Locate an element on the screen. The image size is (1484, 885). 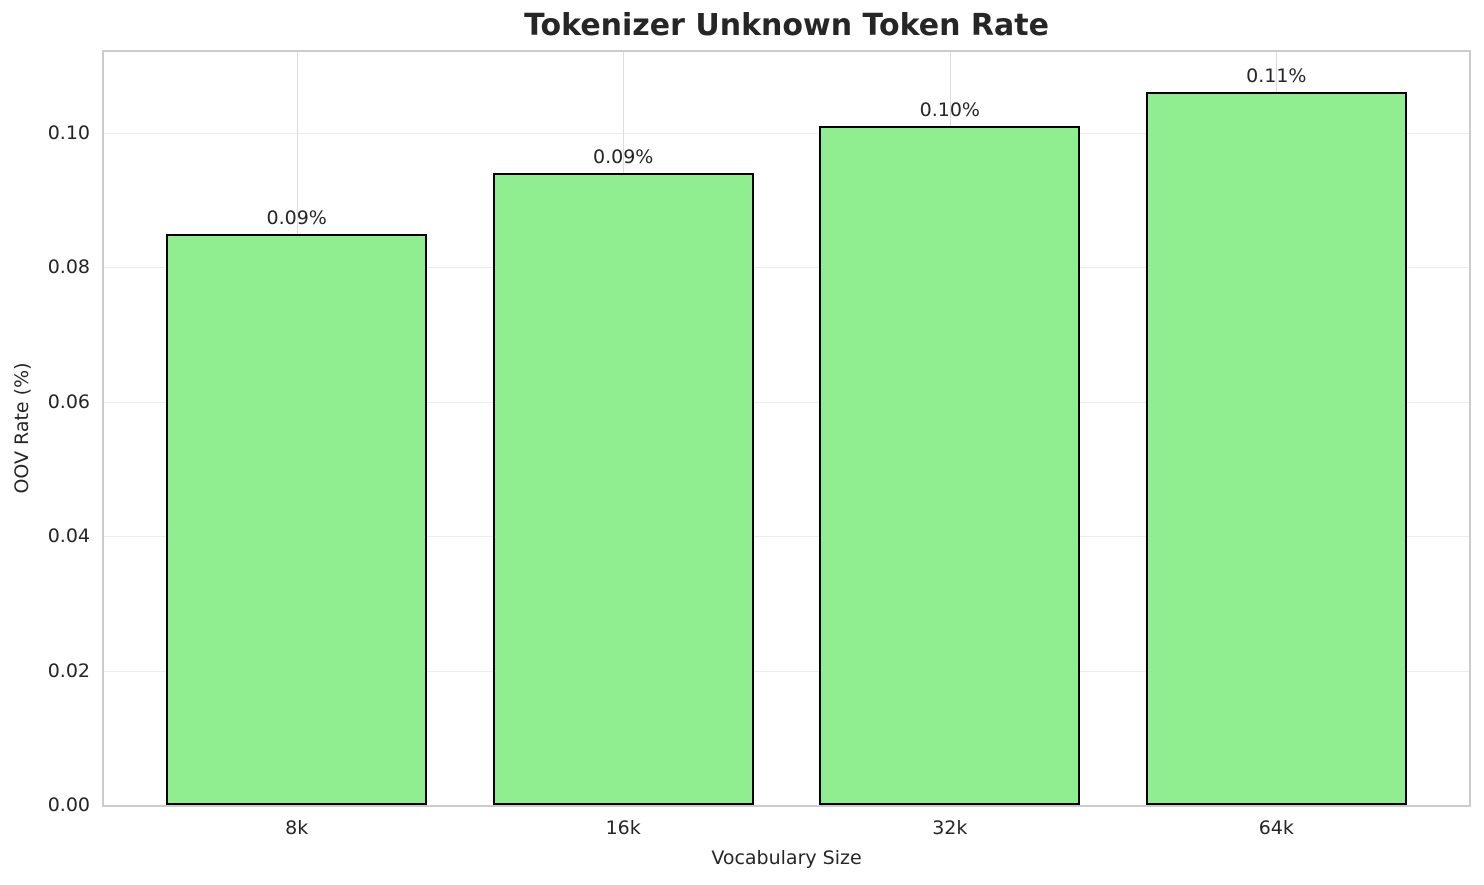
bar-8k is located at coordinates (297, 519).